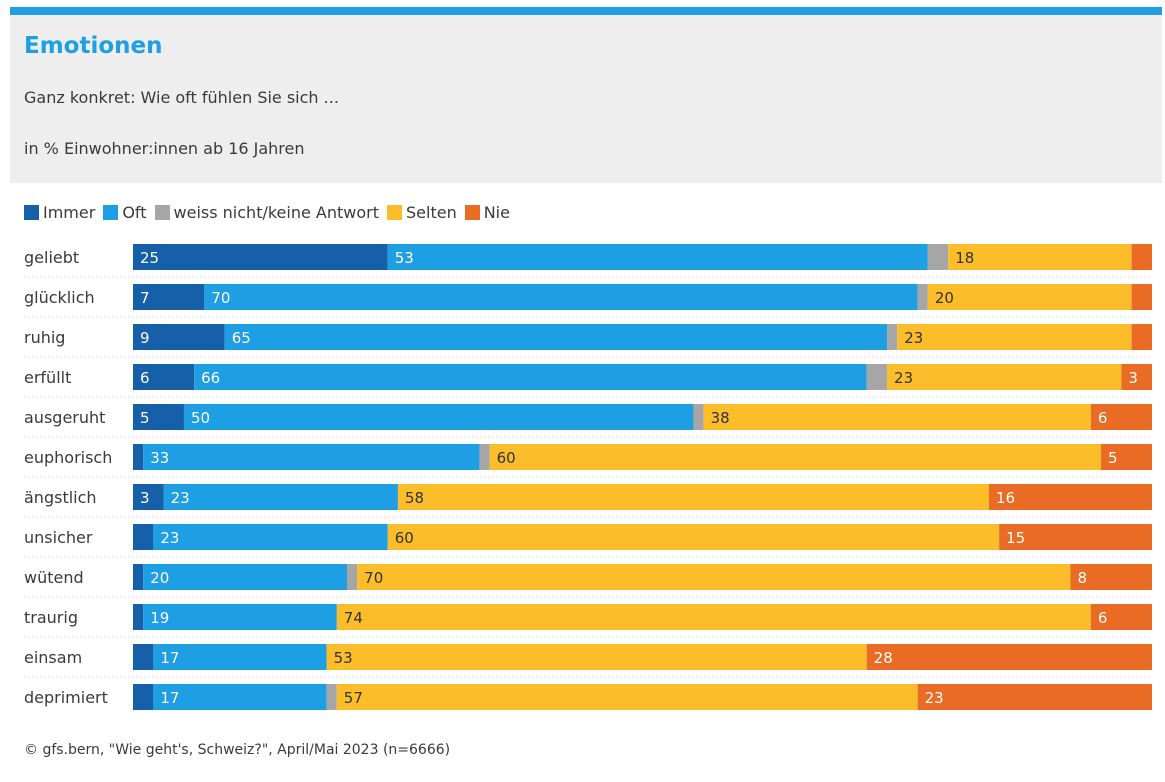  Describe the element at coordinates (60, 497) in the screenshot. I see `category-label: ängstlich` at that location.